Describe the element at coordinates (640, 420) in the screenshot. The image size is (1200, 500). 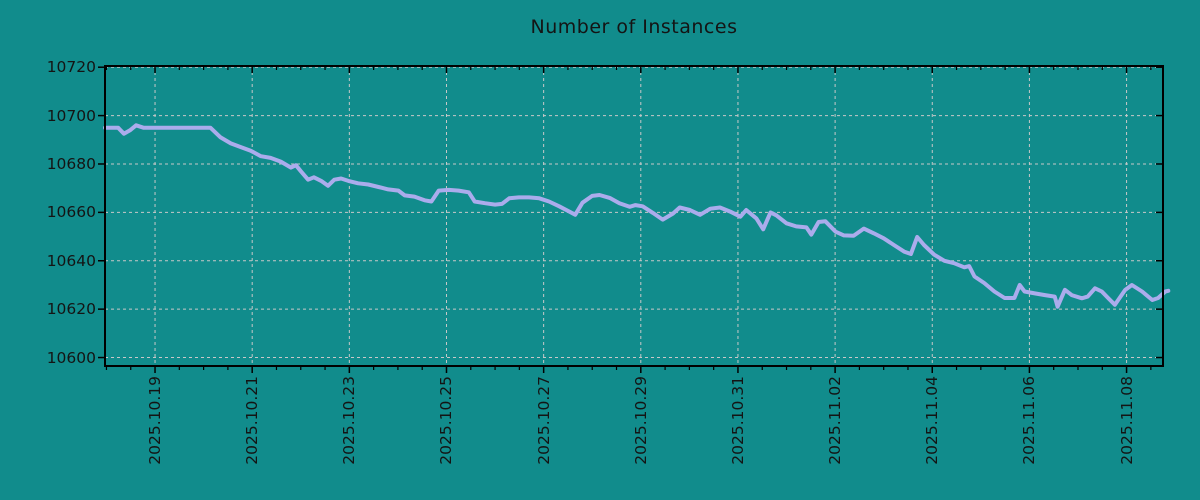
I see `x-tick-label: 2025.10.29` at that location.